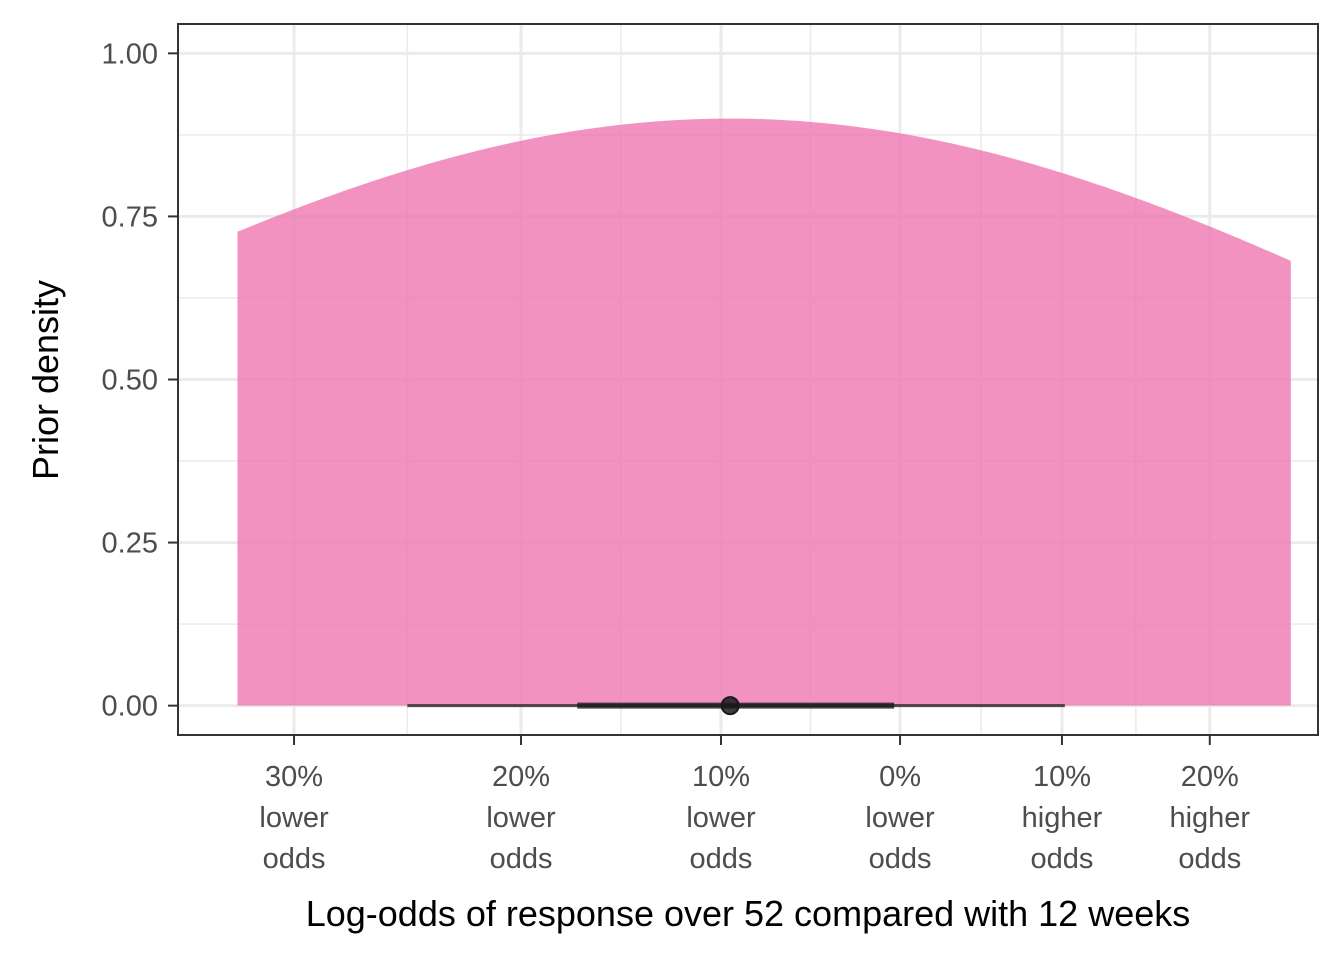  Describe the element at coordinates (130, 544) in the screenshot. I see `y-tick-label: 0.25` at that location.